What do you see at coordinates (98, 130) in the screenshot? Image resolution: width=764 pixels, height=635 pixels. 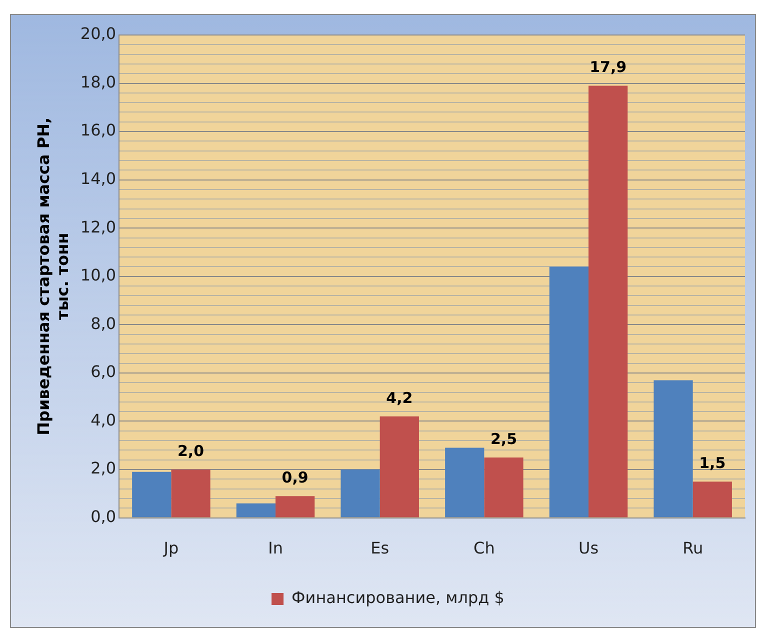 I see `y-tick-label: 16,0` at bounding box center [98, 130].